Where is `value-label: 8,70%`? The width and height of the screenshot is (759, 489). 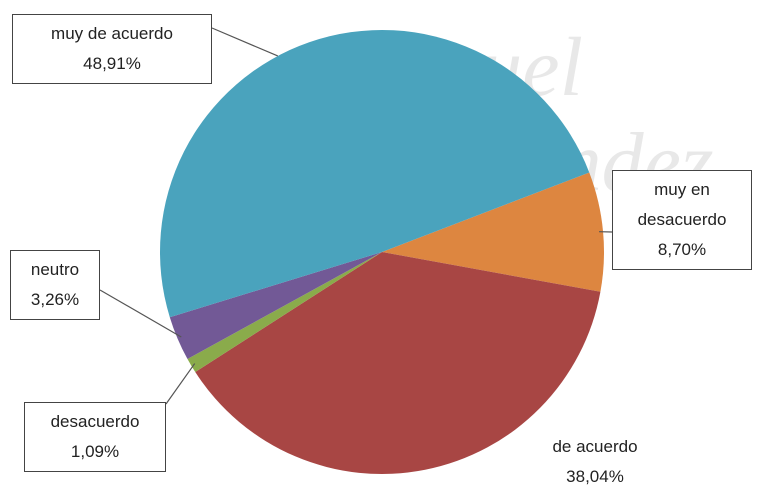
value-label: 8,70% is located at coordinates (682, 249).